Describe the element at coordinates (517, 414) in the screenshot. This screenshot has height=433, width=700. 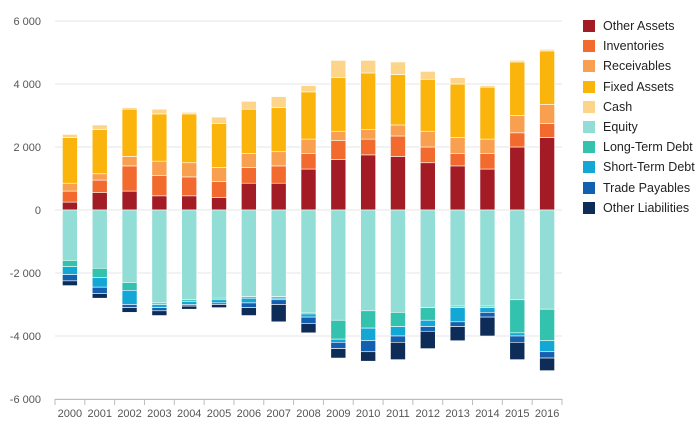
I see `x-tick-label: 2015` at that location.